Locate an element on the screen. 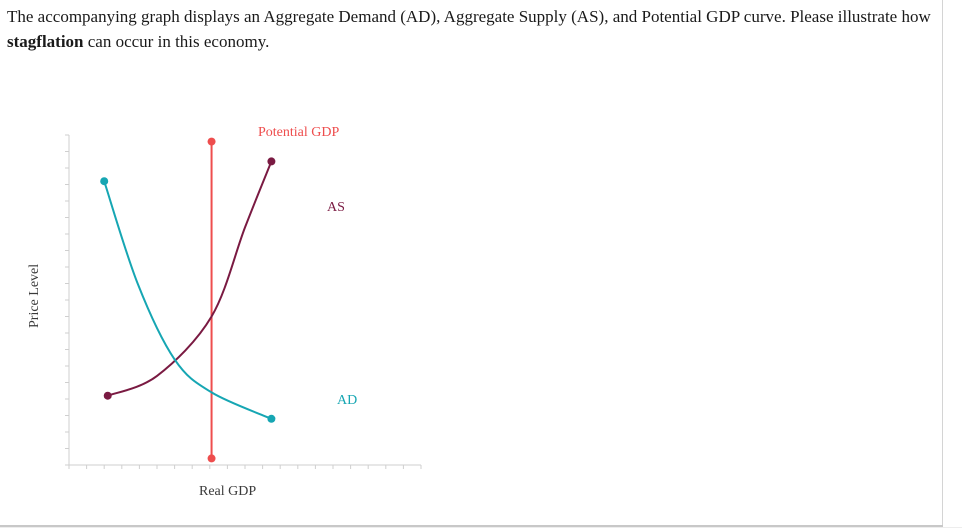 The height and width of the screenshot is (528, 962). y-axis-label: Price Level is located at coordinates (34, 295).